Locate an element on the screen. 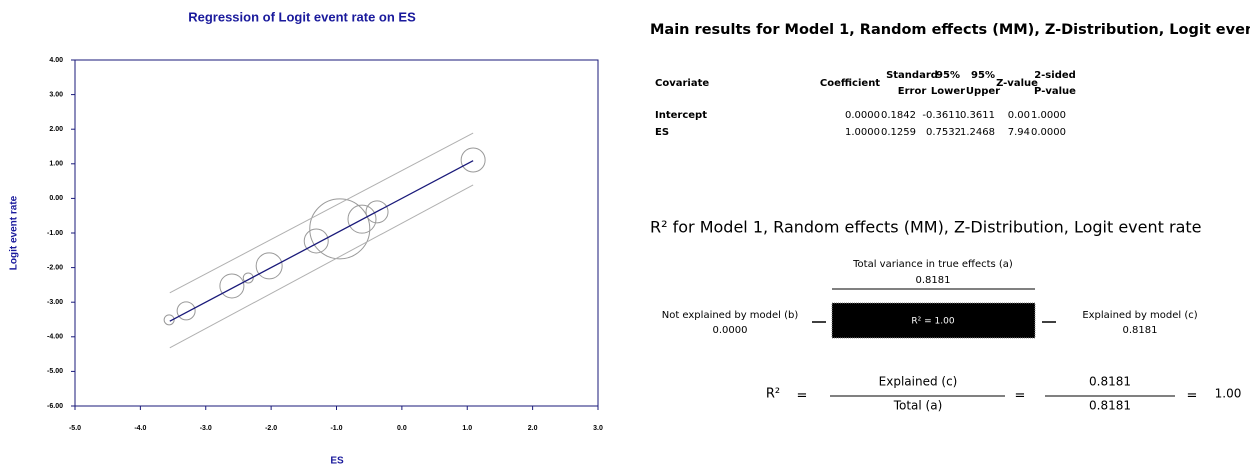 The height and width of the screenshot is (466, 1250). cell: 0.7532 is located at coordinates (943, 132).